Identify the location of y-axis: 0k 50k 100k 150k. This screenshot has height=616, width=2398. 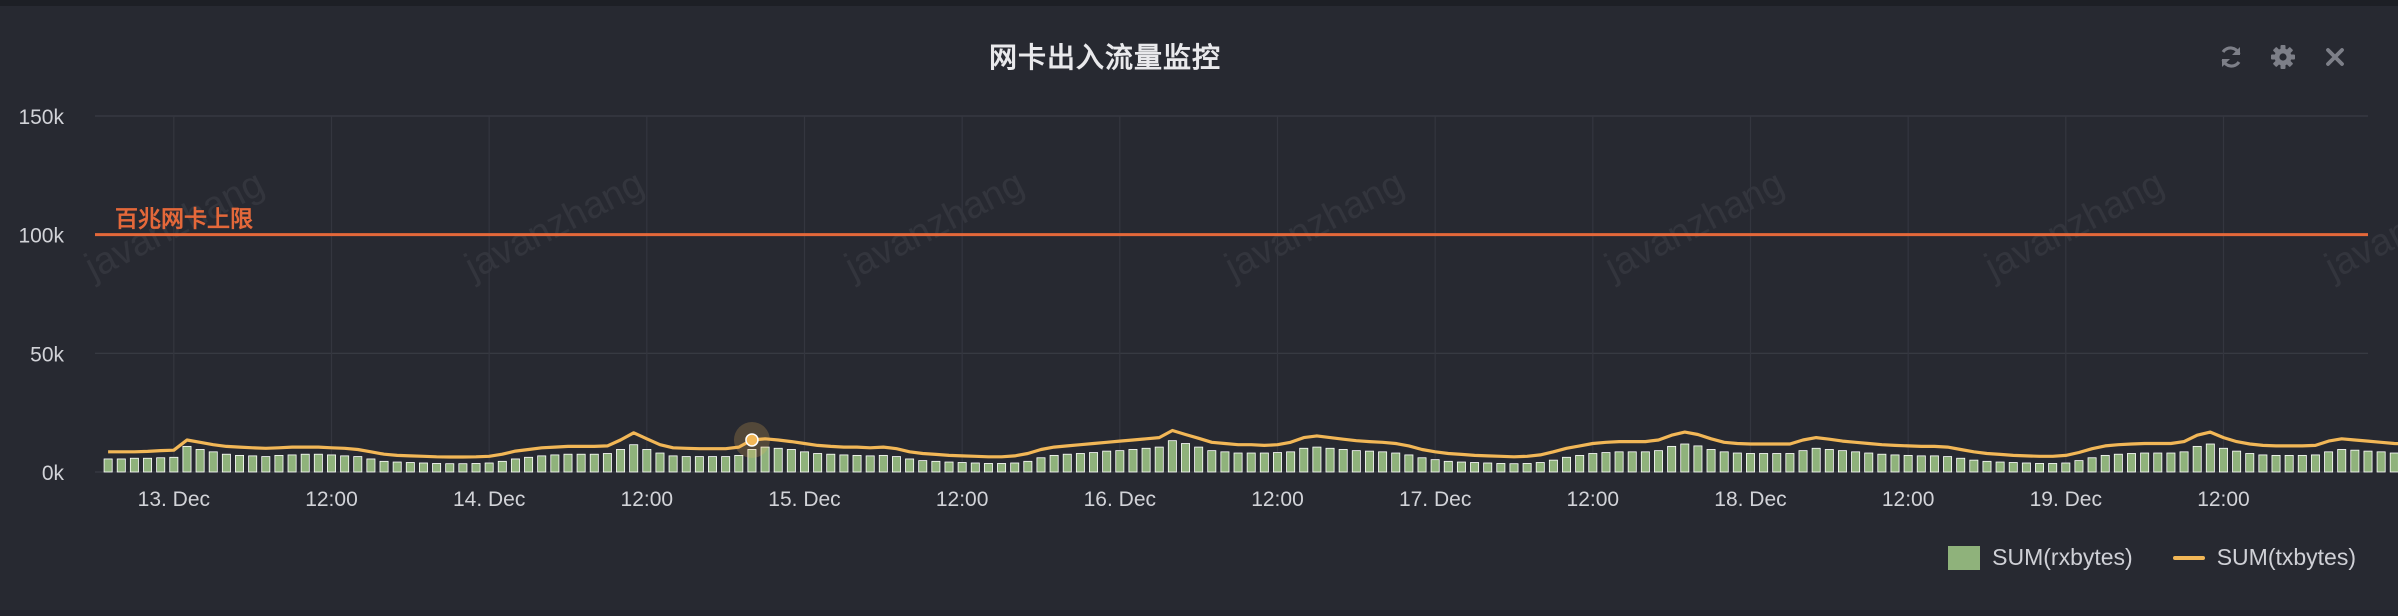
(41, 295).